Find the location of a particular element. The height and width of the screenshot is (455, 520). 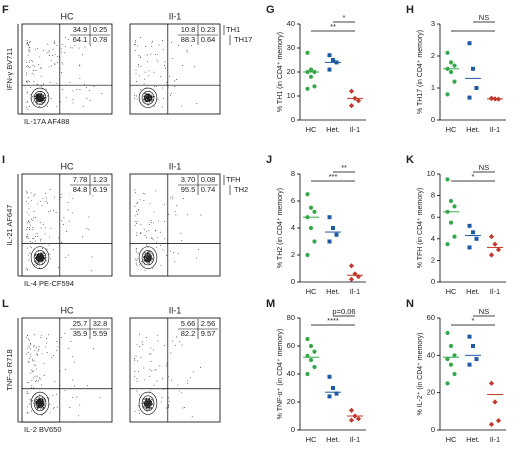

panel-letter: J is located at coordinates (269, 160).